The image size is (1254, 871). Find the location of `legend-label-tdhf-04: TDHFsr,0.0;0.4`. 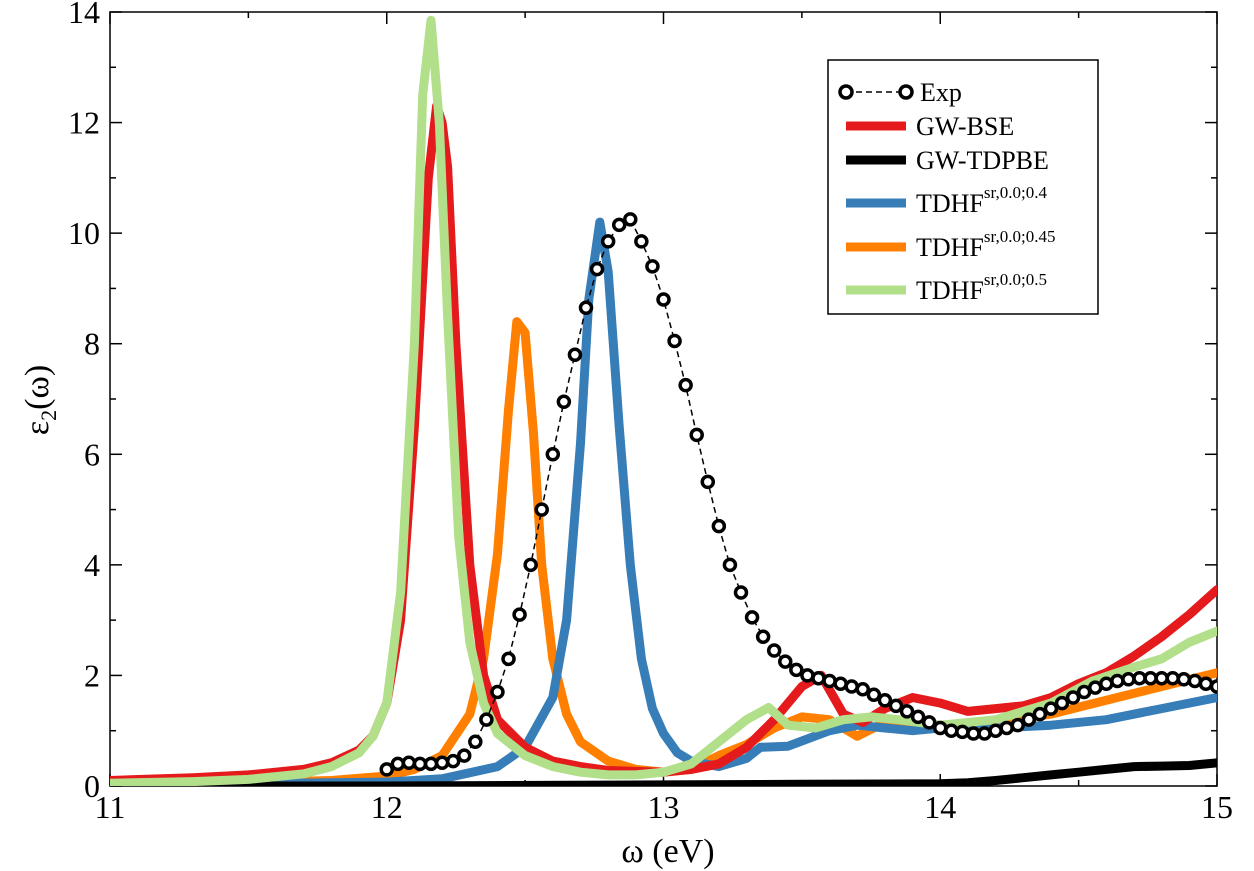

legend-label-tdhf-04: TDHFsr,0.0;0.4 is located at coordinates (981, 200).